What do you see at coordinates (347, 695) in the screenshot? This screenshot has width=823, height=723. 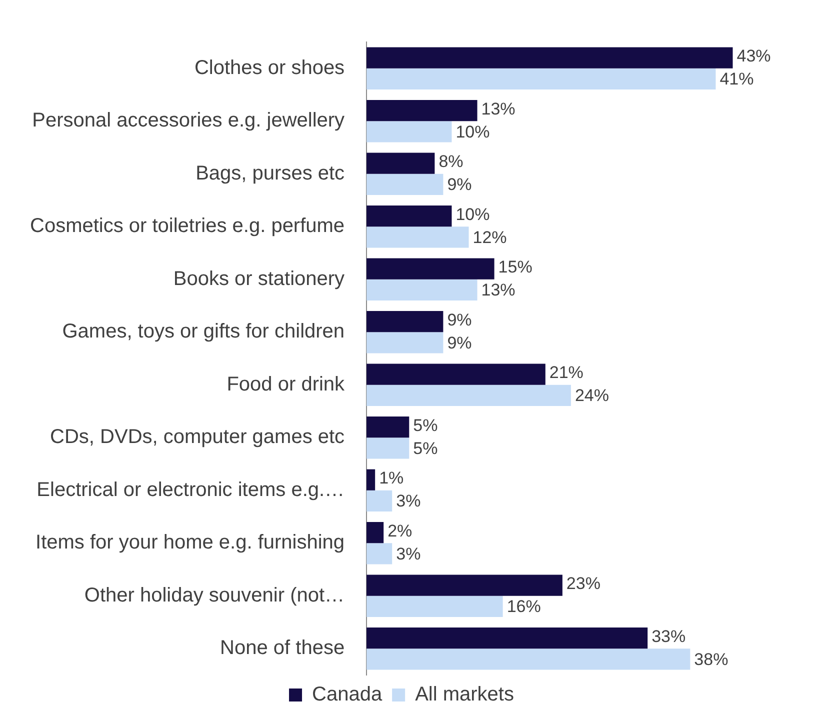 I see `legend-label: Canada` at bounding box center [347, 695].